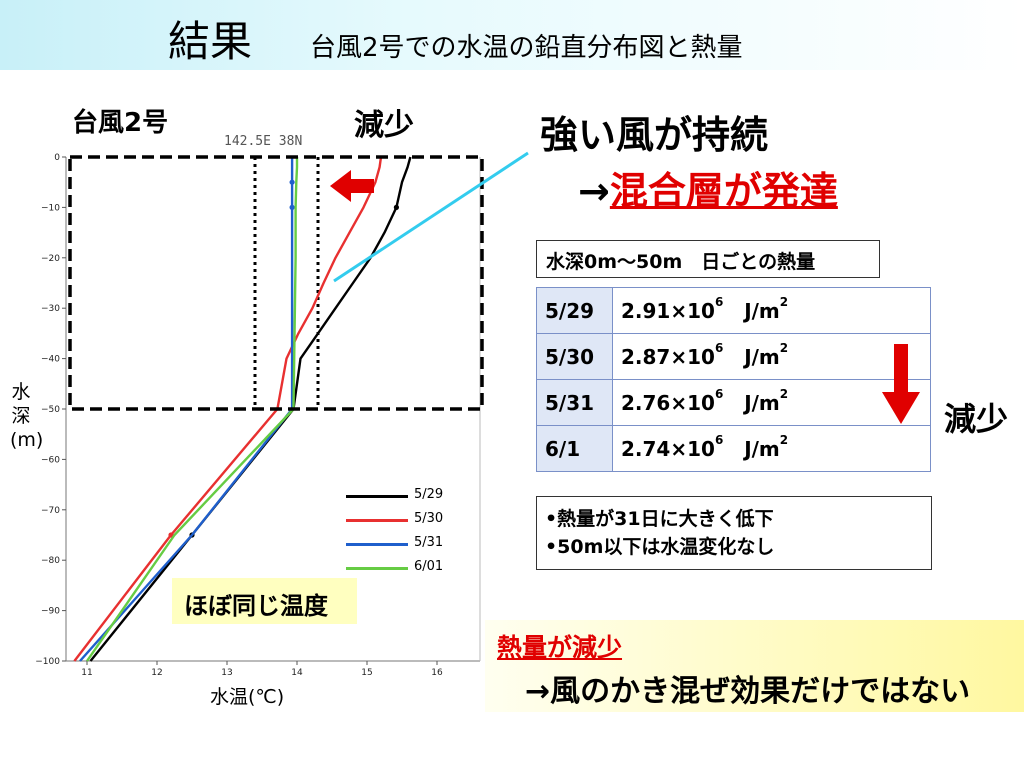 The width and height of the screenshot is (1024, 768). I want to click on plot-location-label: 142.5E 38N, so click(263, 141).